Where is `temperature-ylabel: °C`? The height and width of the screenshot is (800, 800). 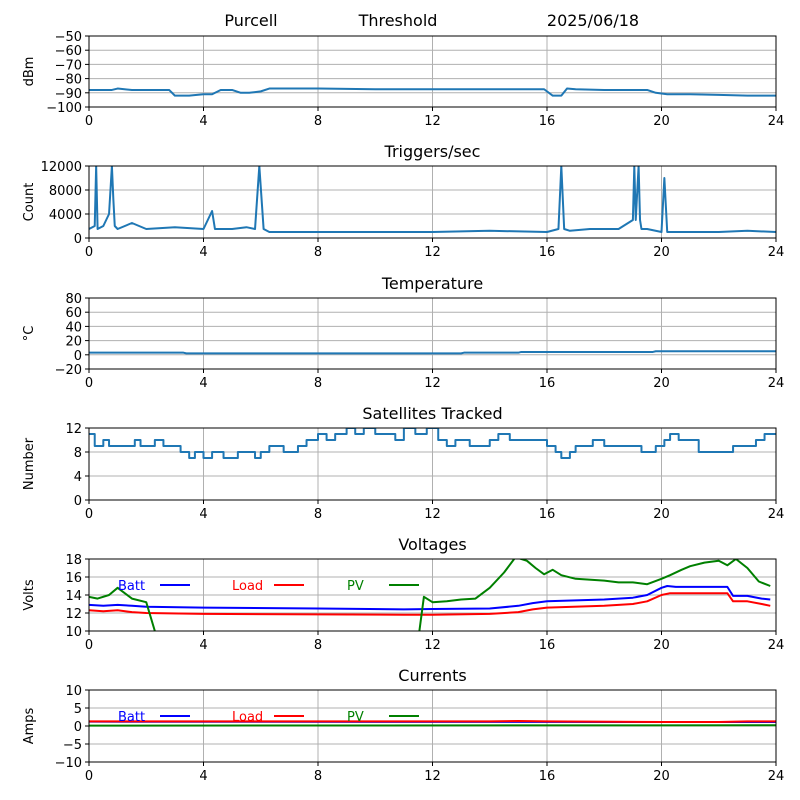
temperature-ylabel: °C is located at coordinates (29, 334).